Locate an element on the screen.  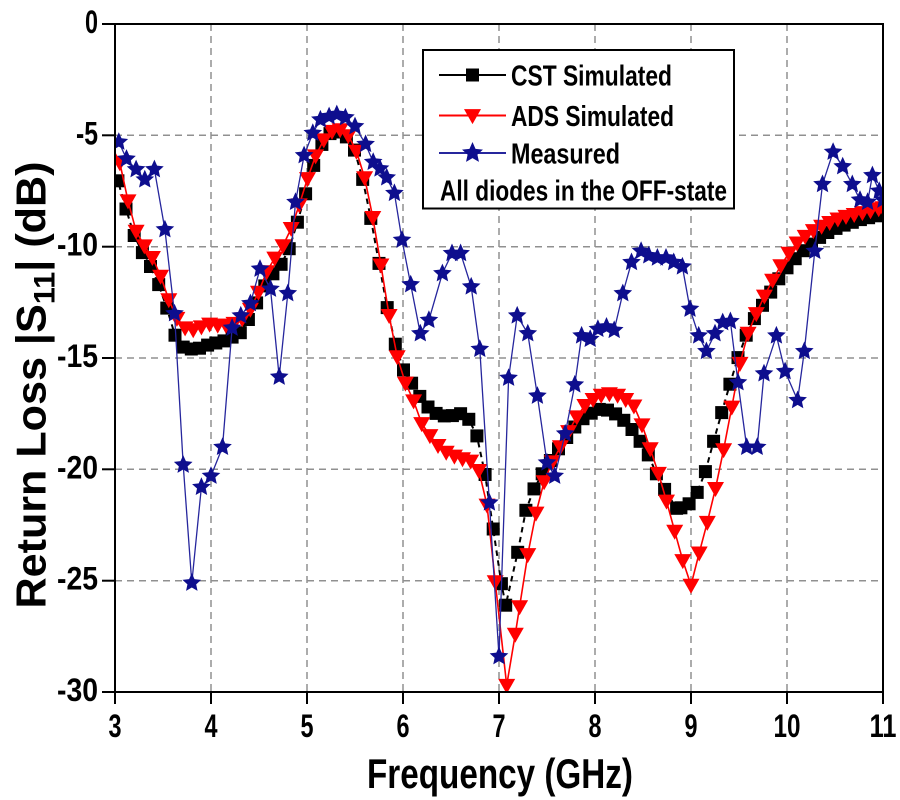
svg-text: -10 is located at coordinates (77, 245).